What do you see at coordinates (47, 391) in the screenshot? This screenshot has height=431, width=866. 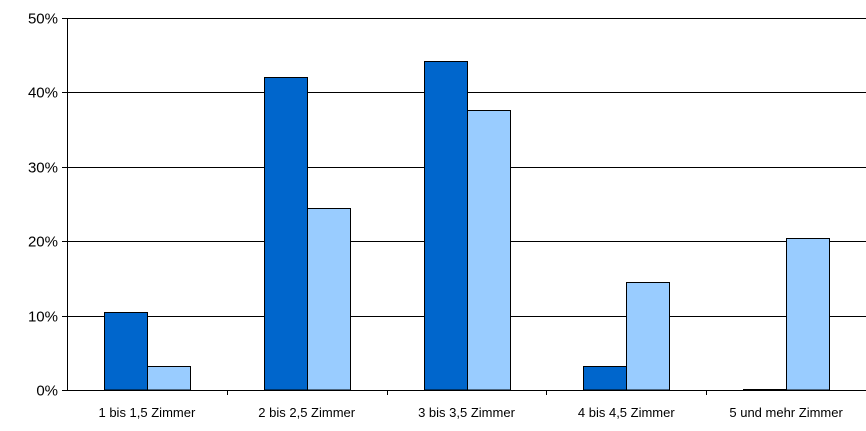 I see `y-tick-label: 0%` at bounding box center [47, 391].